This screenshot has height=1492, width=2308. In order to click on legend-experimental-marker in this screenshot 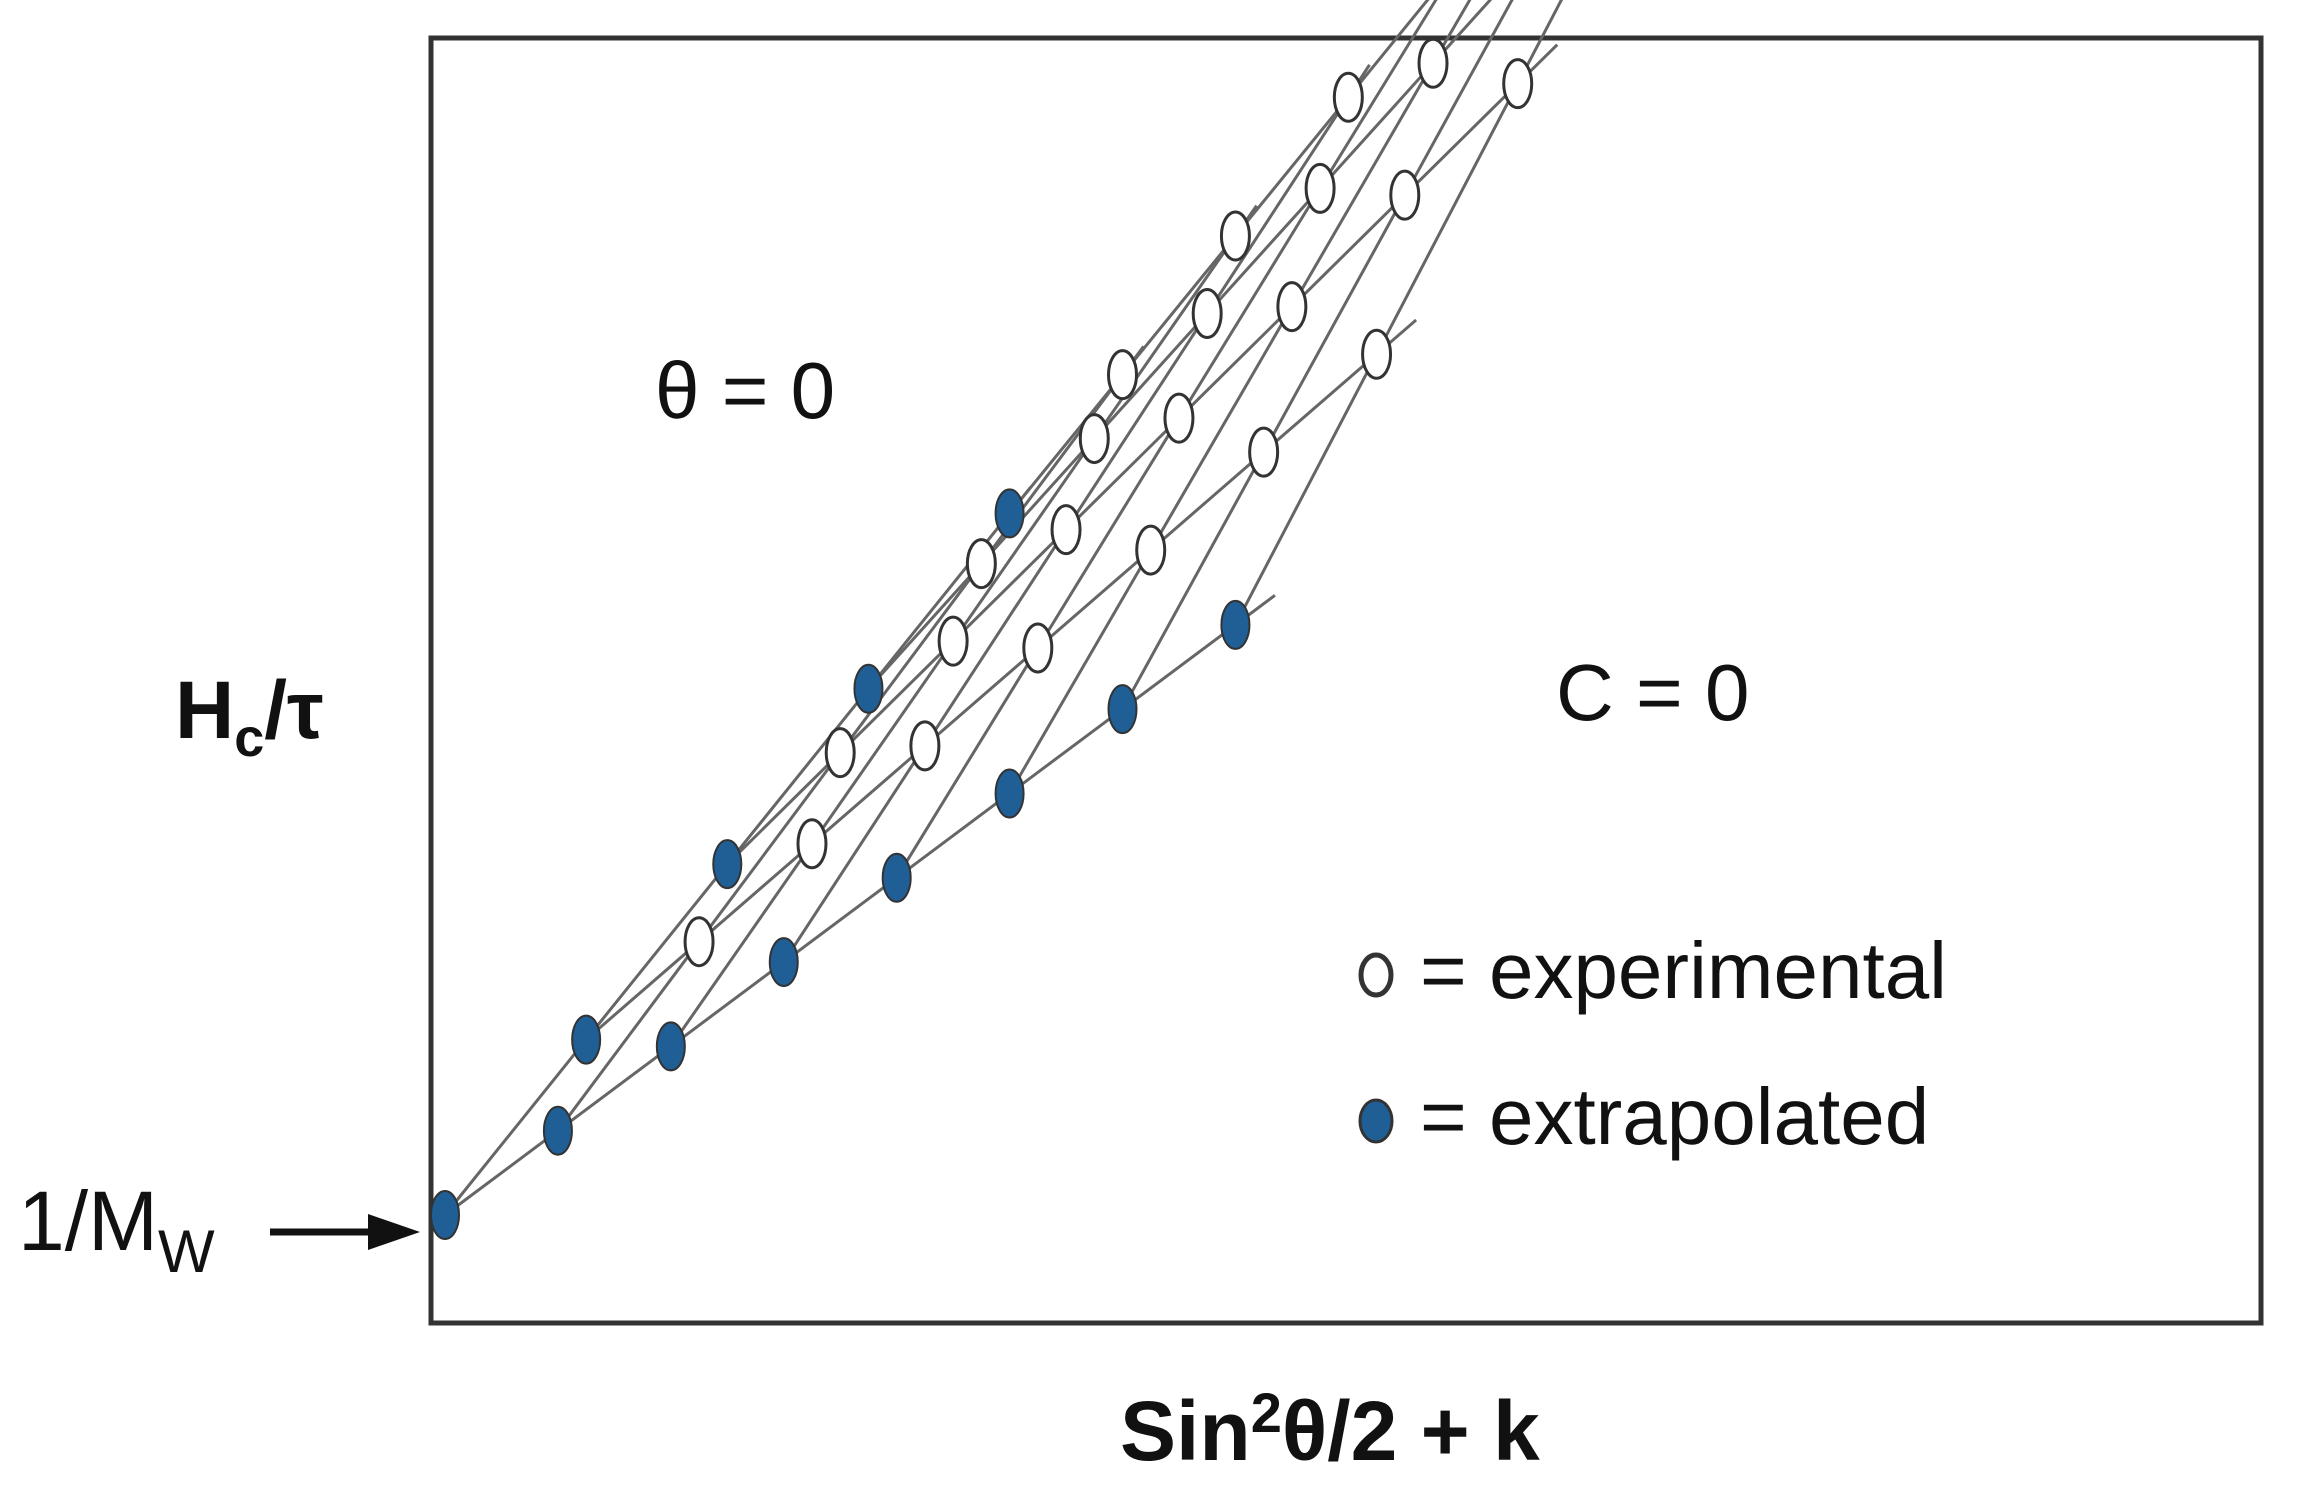, I will do `click(1376, 975)`.